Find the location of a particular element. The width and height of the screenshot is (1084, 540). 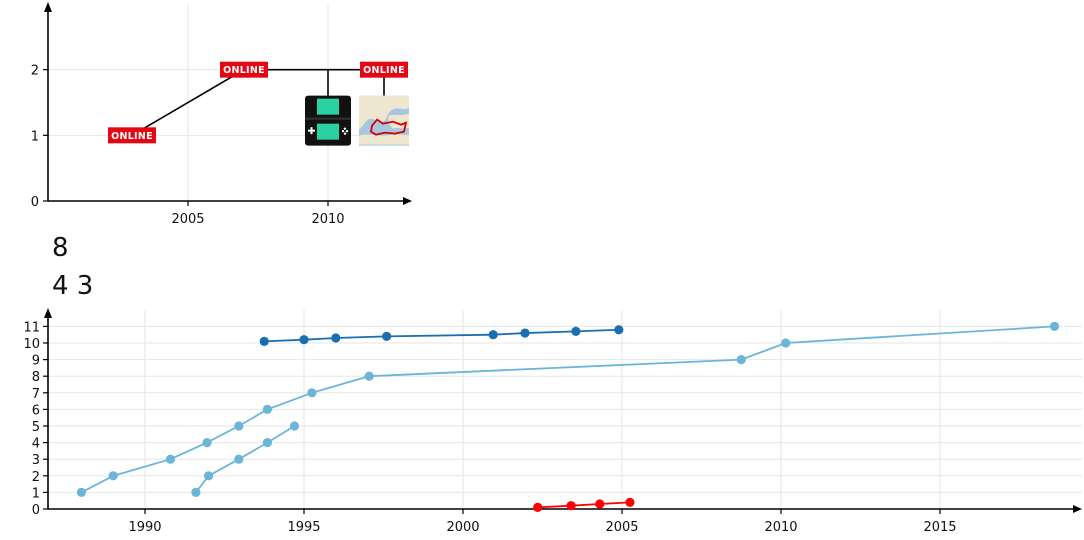

y-tick-label: 7 is located at coordinates (36, 394).